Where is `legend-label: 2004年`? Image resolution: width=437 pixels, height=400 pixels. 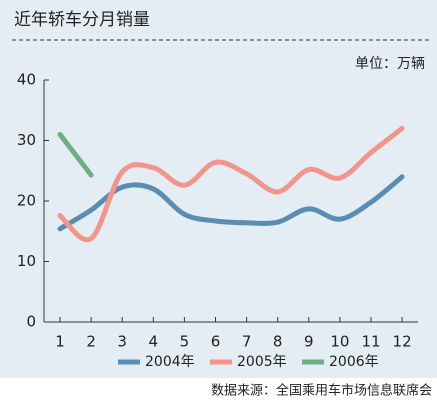
legend-label: 2004年 is located at coordinates (170, 362).